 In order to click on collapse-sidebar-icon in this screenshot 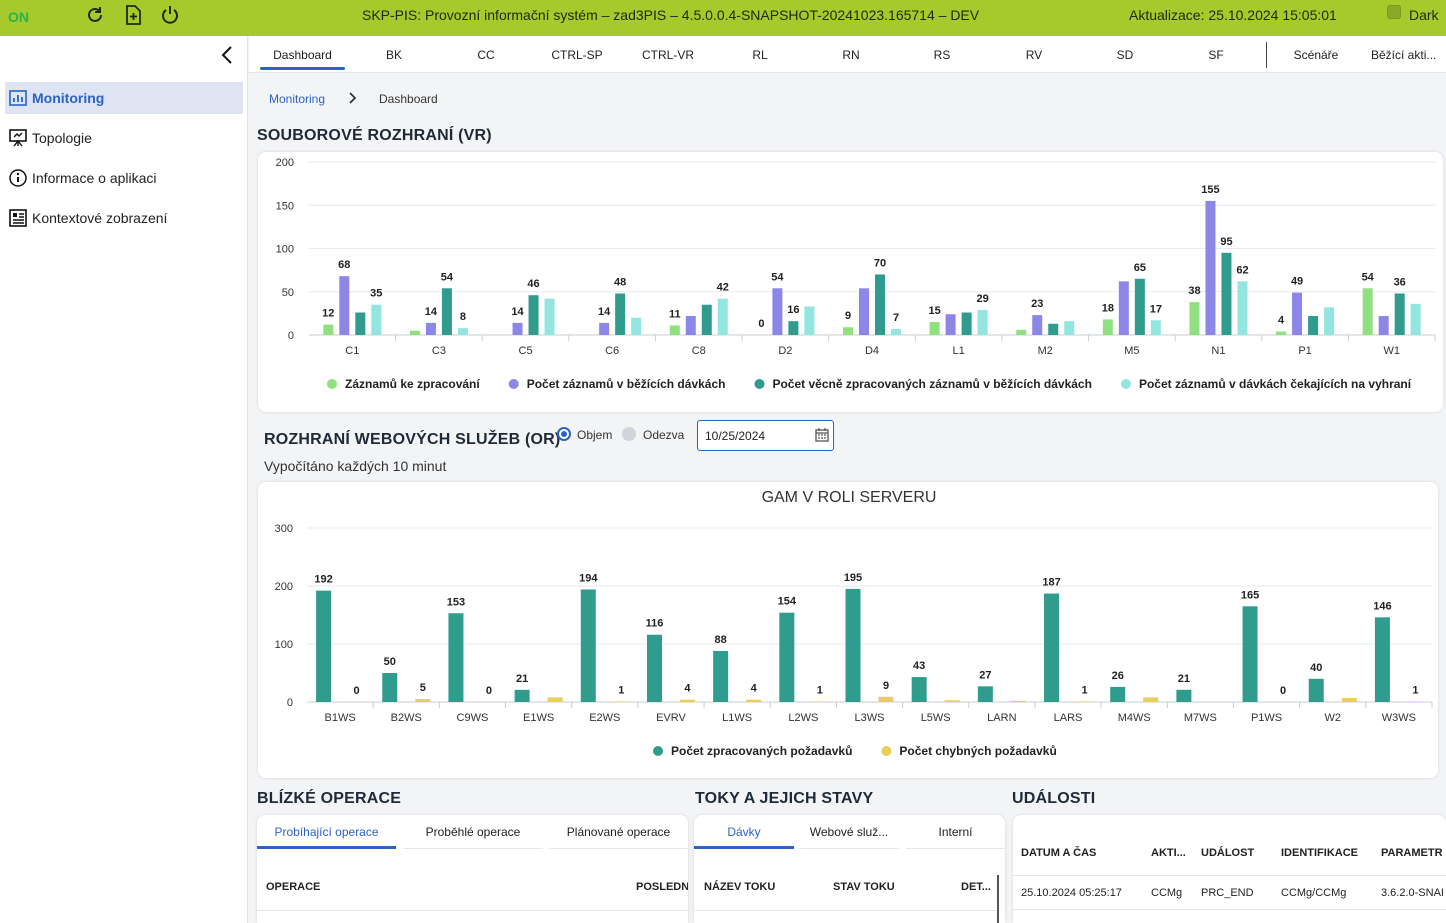, I will do `click(228, 55)`.